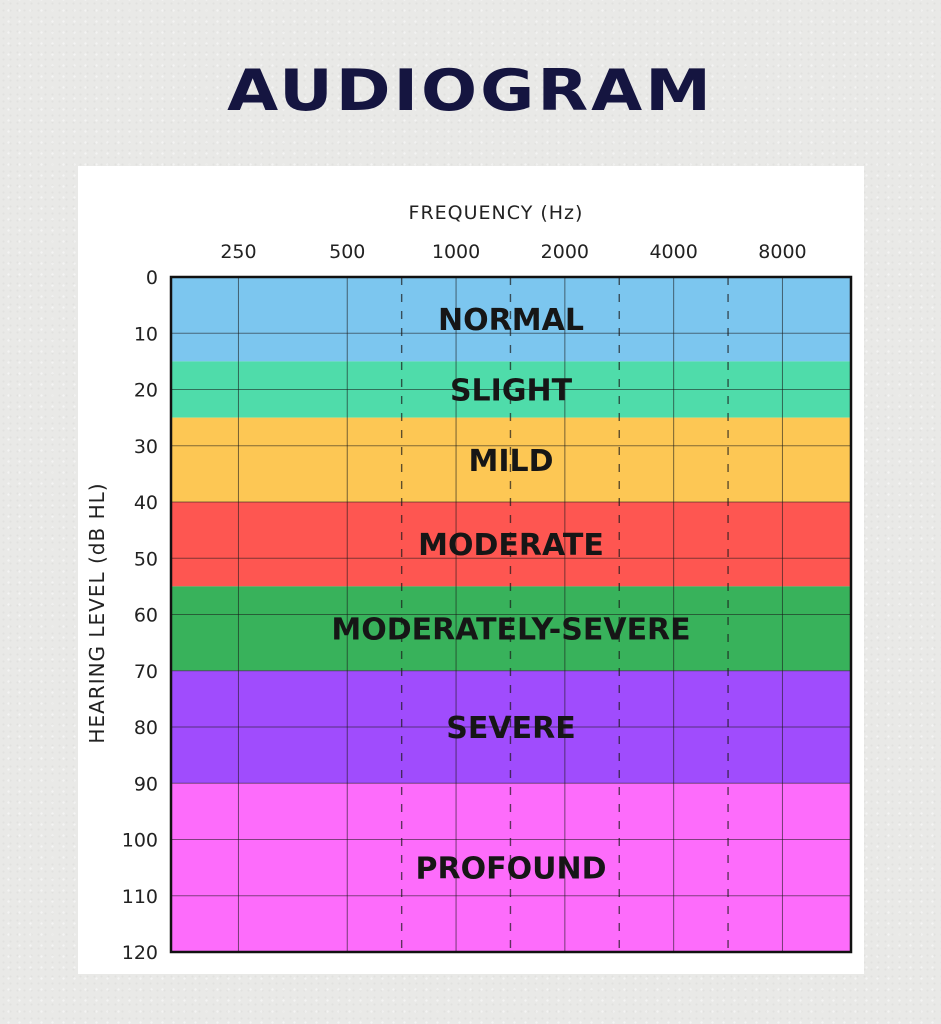 This screenshot has width=941, height=1024. What do you see at coordinates (152, 278) in the screenshot?
I see `y-tick-label: 0` at bounding box center [152, 278].